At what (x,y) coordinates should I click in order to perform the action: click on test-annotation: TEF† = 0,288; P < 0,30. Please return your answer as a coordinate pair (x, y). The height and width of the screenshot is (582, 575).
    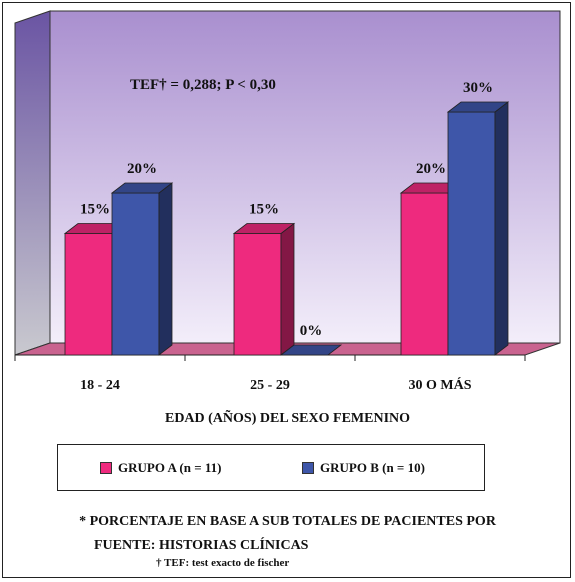
    Looking at the image, I should click on (203, 85).